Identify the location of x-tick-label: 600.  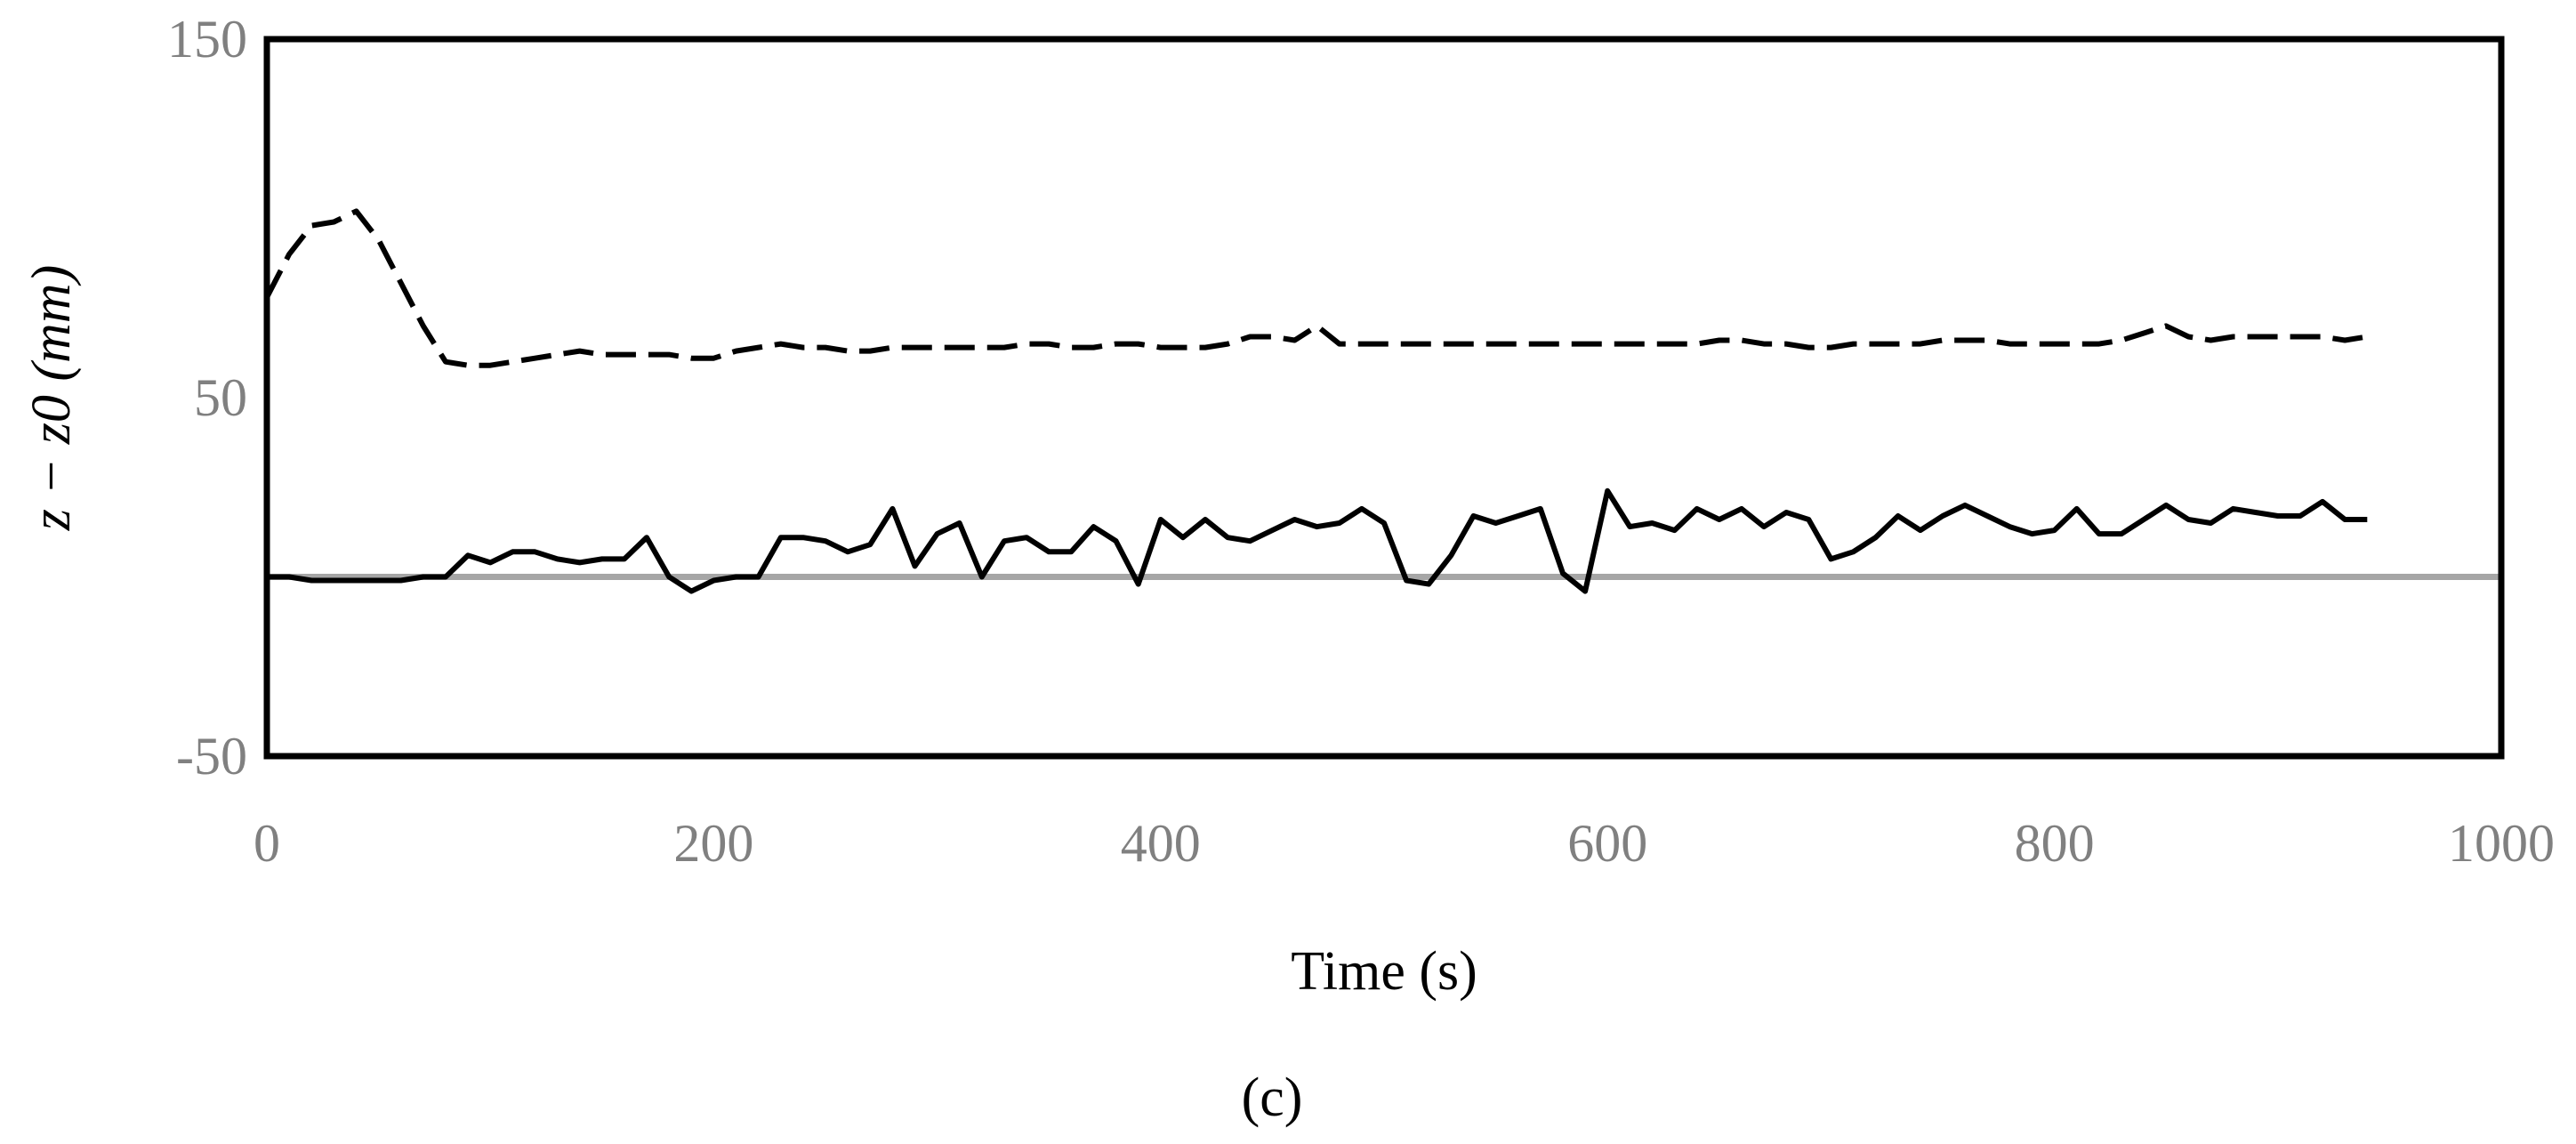
(1607, 843).